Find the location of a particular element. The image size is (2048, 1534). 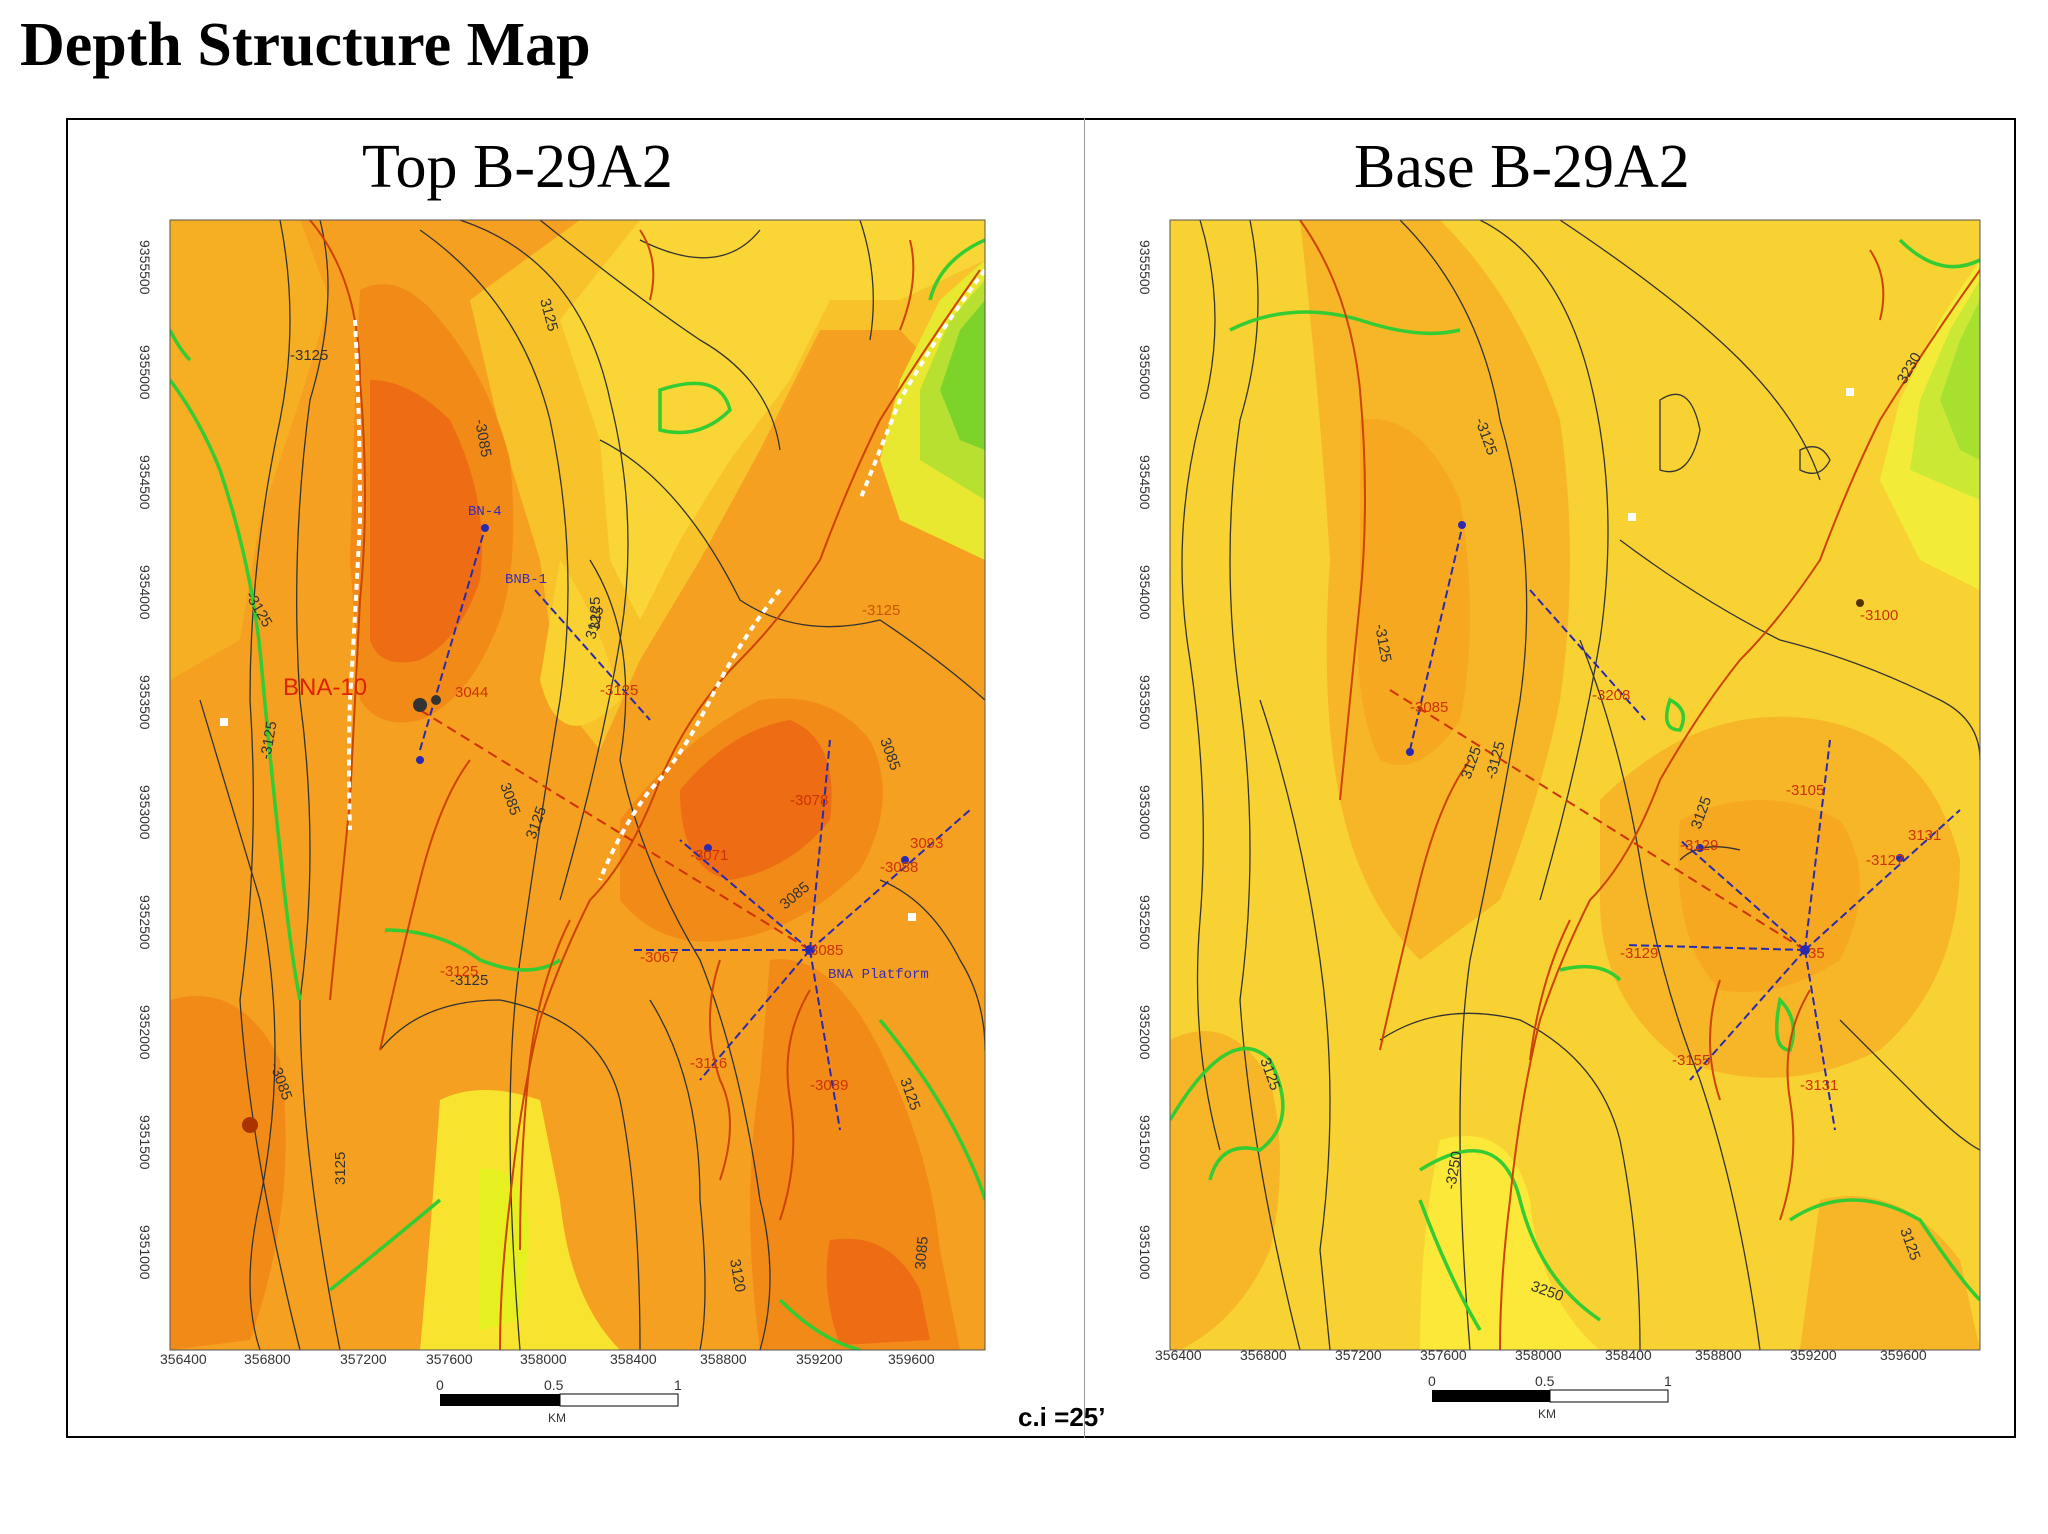

fault-marks is located at coordinates (666, 574).